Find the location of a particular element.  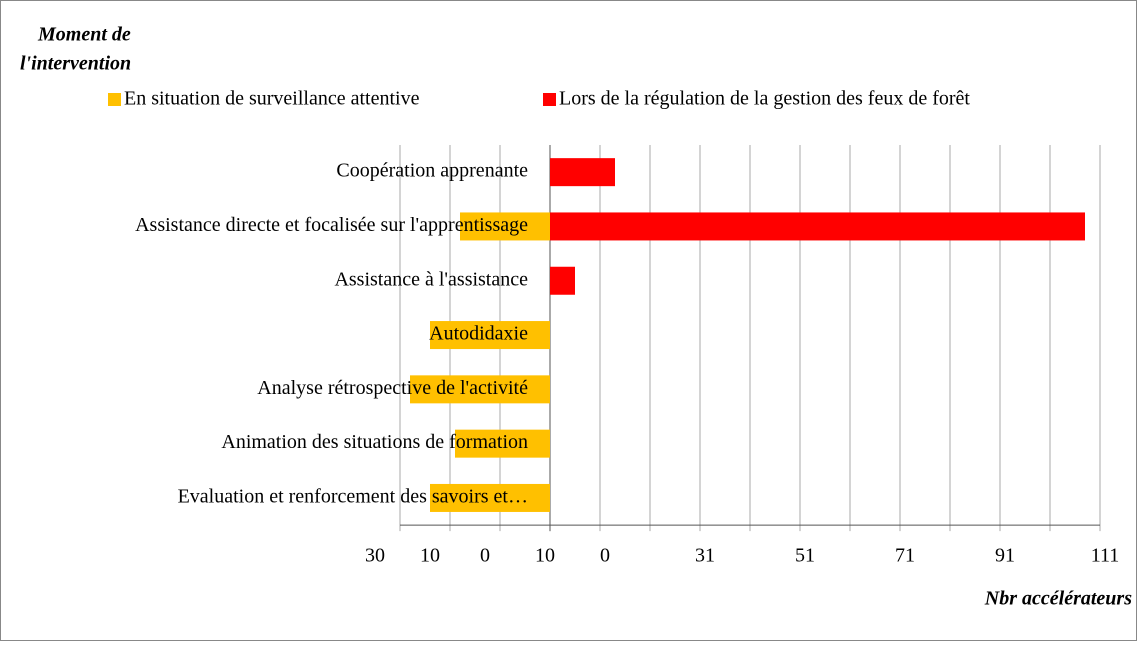

category-label: Autodidaxie is located at coordinates (478, 334).